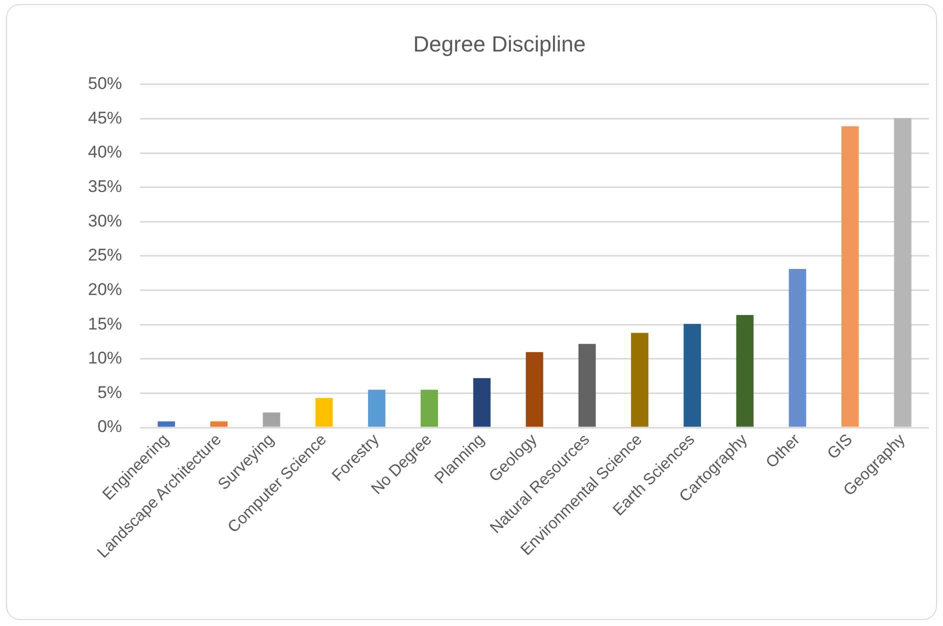 Image resolution: width=943 pixels, height=626 pixels. I want to click on y-tick-label: 50%, so click(105, 84).